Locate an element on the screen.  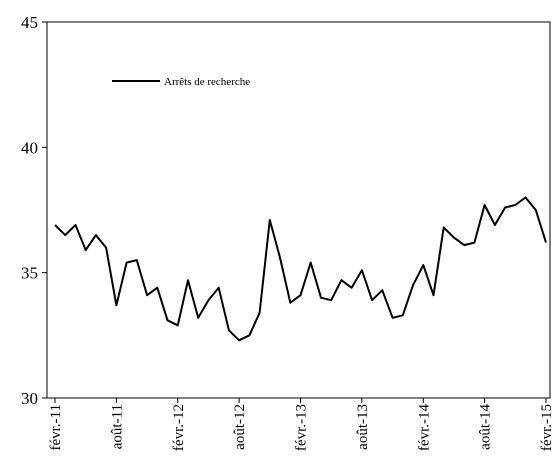
x-tick-label: févr.-11 is located at coordinates (56, 427).